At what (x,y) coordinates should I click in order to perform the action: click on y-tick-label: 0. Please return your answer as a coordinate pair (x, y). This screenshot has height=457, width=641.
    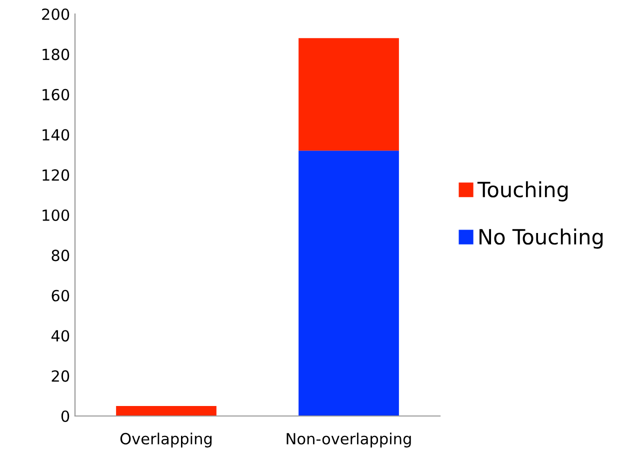
    Looking at the image, I should click on (65, 416).